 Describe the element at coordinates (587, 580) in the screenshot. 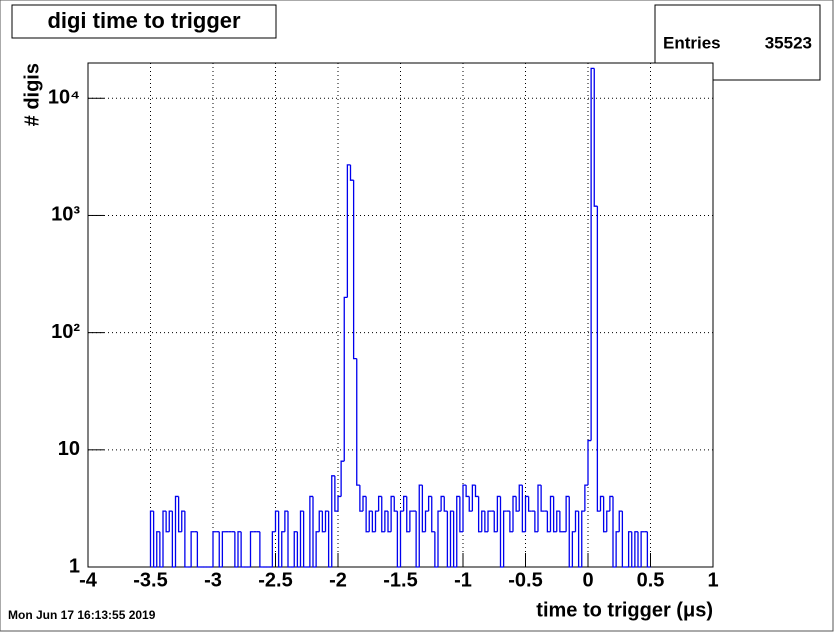

I see `x-tick-label: 0` at that location.